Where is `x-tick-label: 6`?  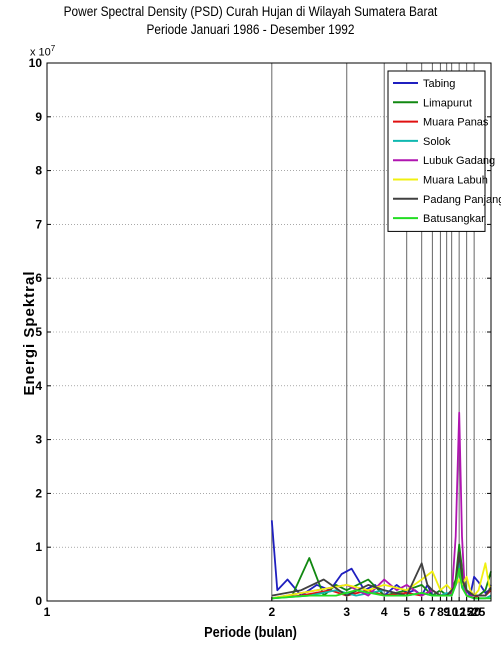
x-tick-label: 6 is located at coordinates (421, 612).